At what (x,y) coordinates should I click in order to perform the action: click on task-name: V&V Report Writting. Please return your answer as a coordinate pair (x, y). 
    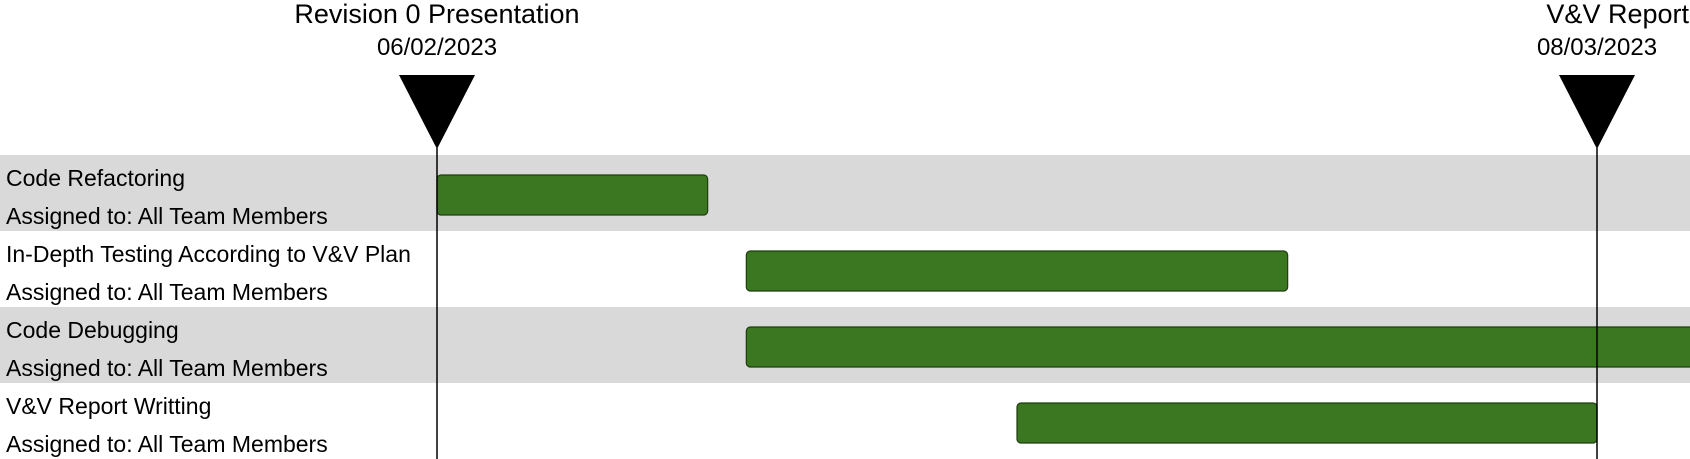
    Looking at the image, I should click on (108, 406).